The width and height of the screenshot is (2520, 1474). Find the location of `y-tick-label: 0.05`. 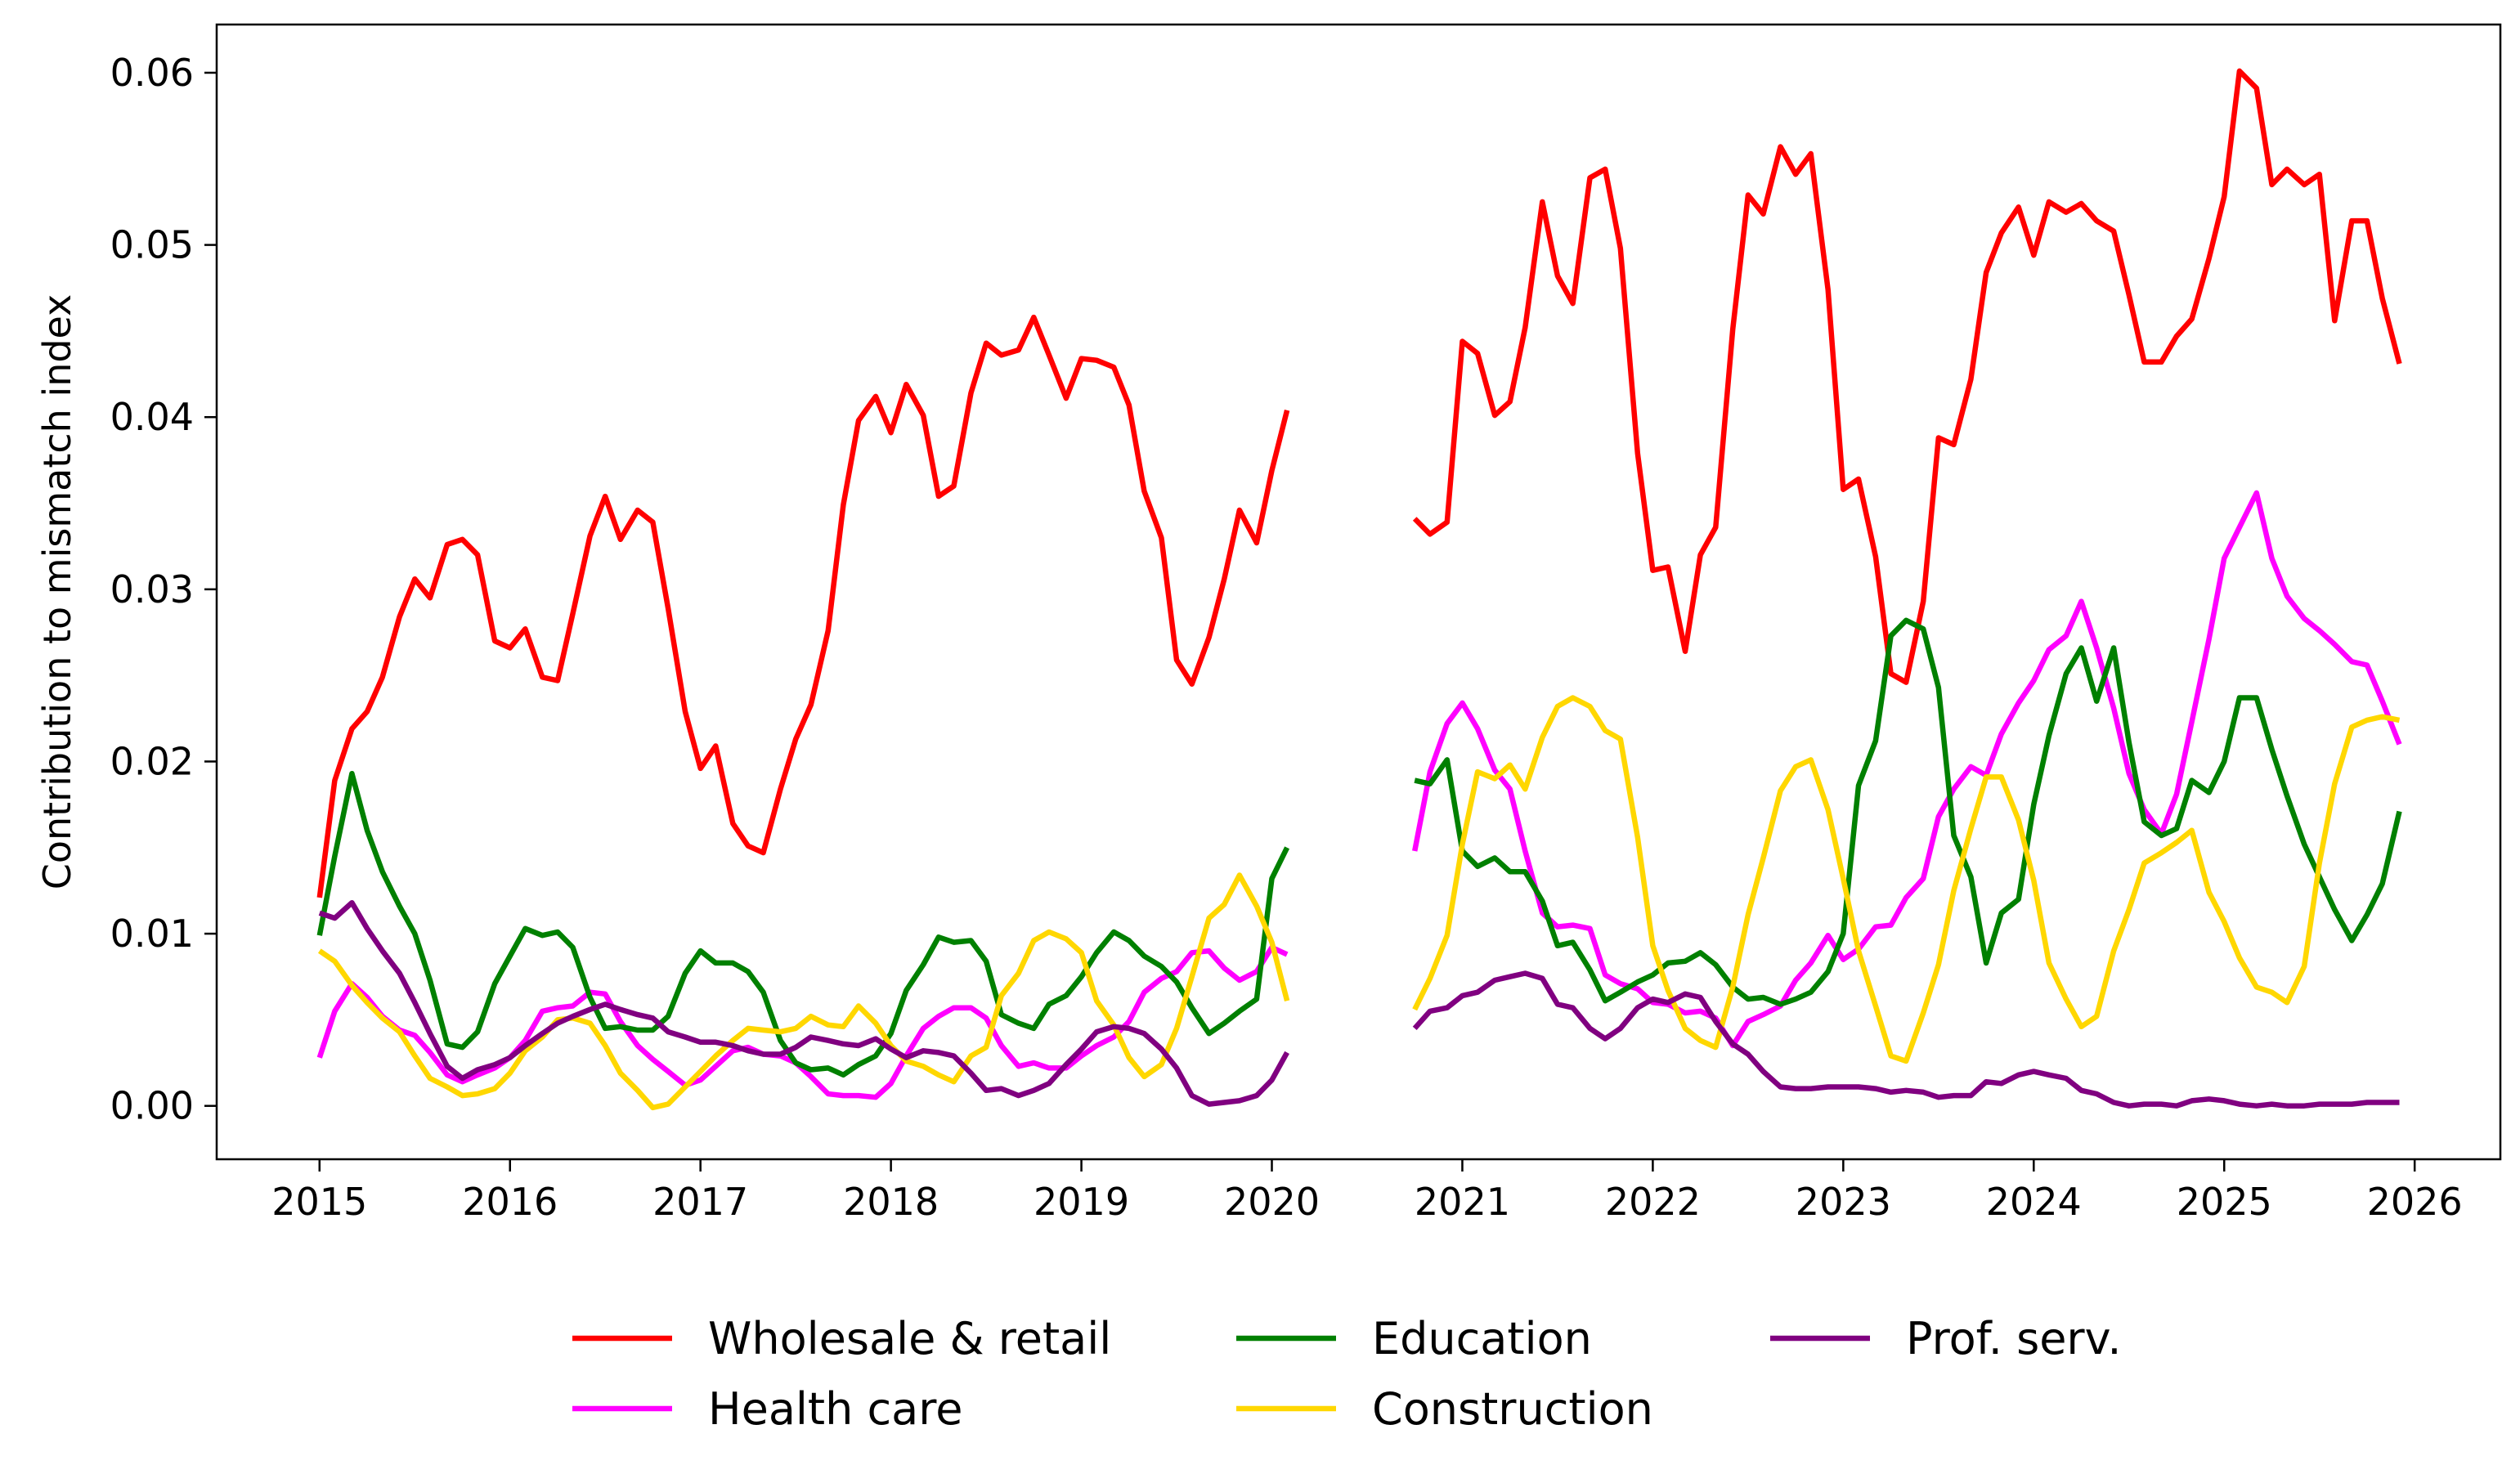

y-tick-label: 0.05 is located at coordinates (152, 245).